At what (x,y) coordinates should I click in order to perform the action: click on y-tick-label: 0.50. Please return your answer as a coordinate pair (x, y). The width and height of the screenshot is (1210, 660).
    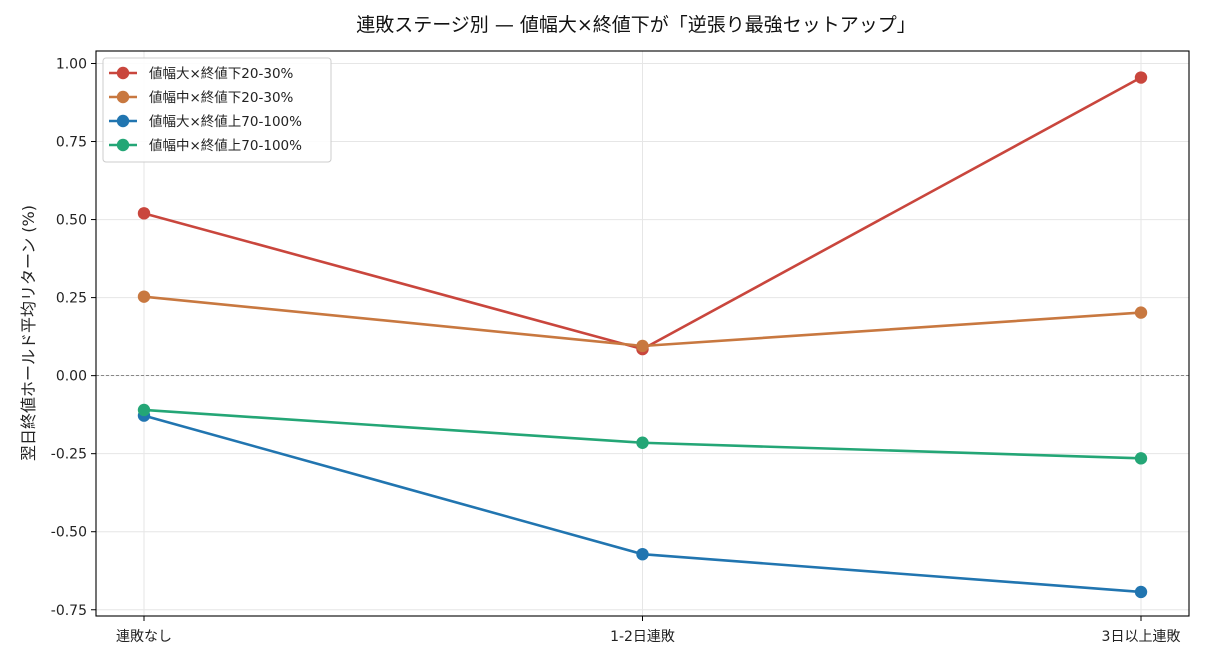
    Looking at the image, I should click on (71, 221).